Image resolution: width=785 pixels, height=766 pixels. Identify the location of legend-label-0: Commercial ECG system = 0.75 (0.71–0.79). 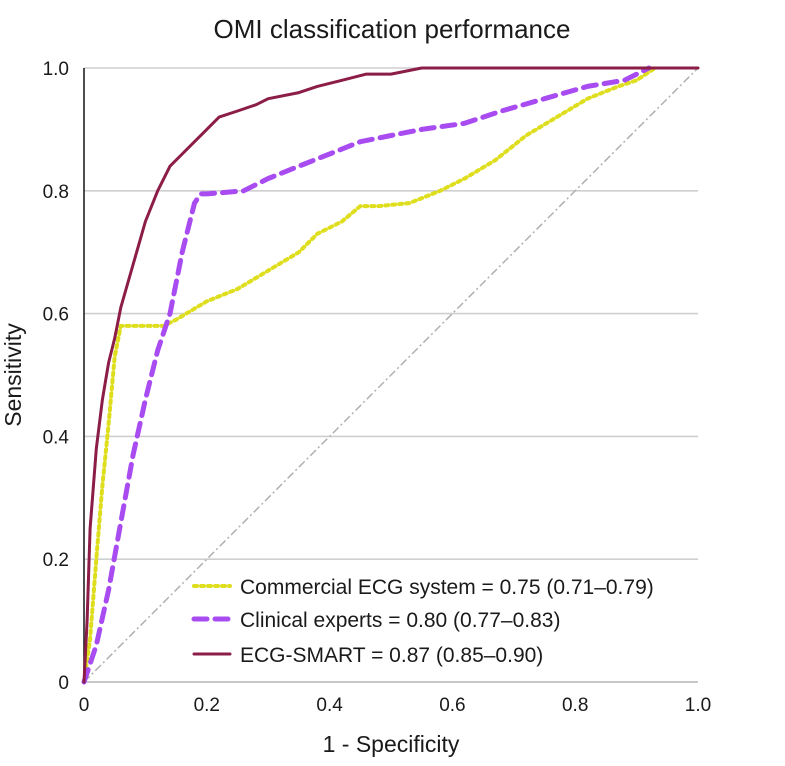
(447, 587).